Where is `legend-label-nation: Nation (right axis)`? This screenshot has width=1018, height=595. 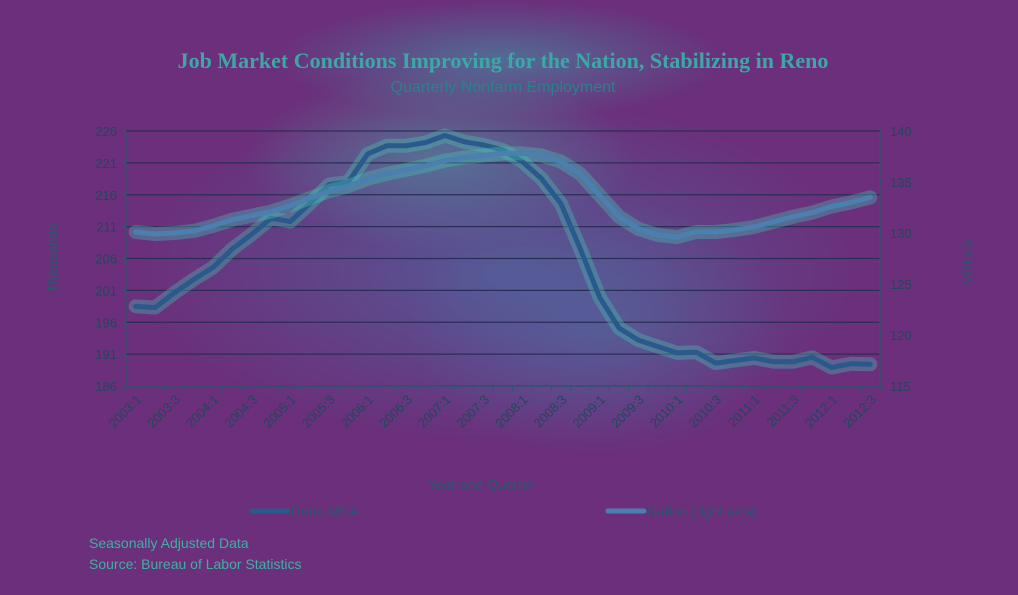
legend-label-nation: Nation (right axis) is located at coordinates (702, 511).